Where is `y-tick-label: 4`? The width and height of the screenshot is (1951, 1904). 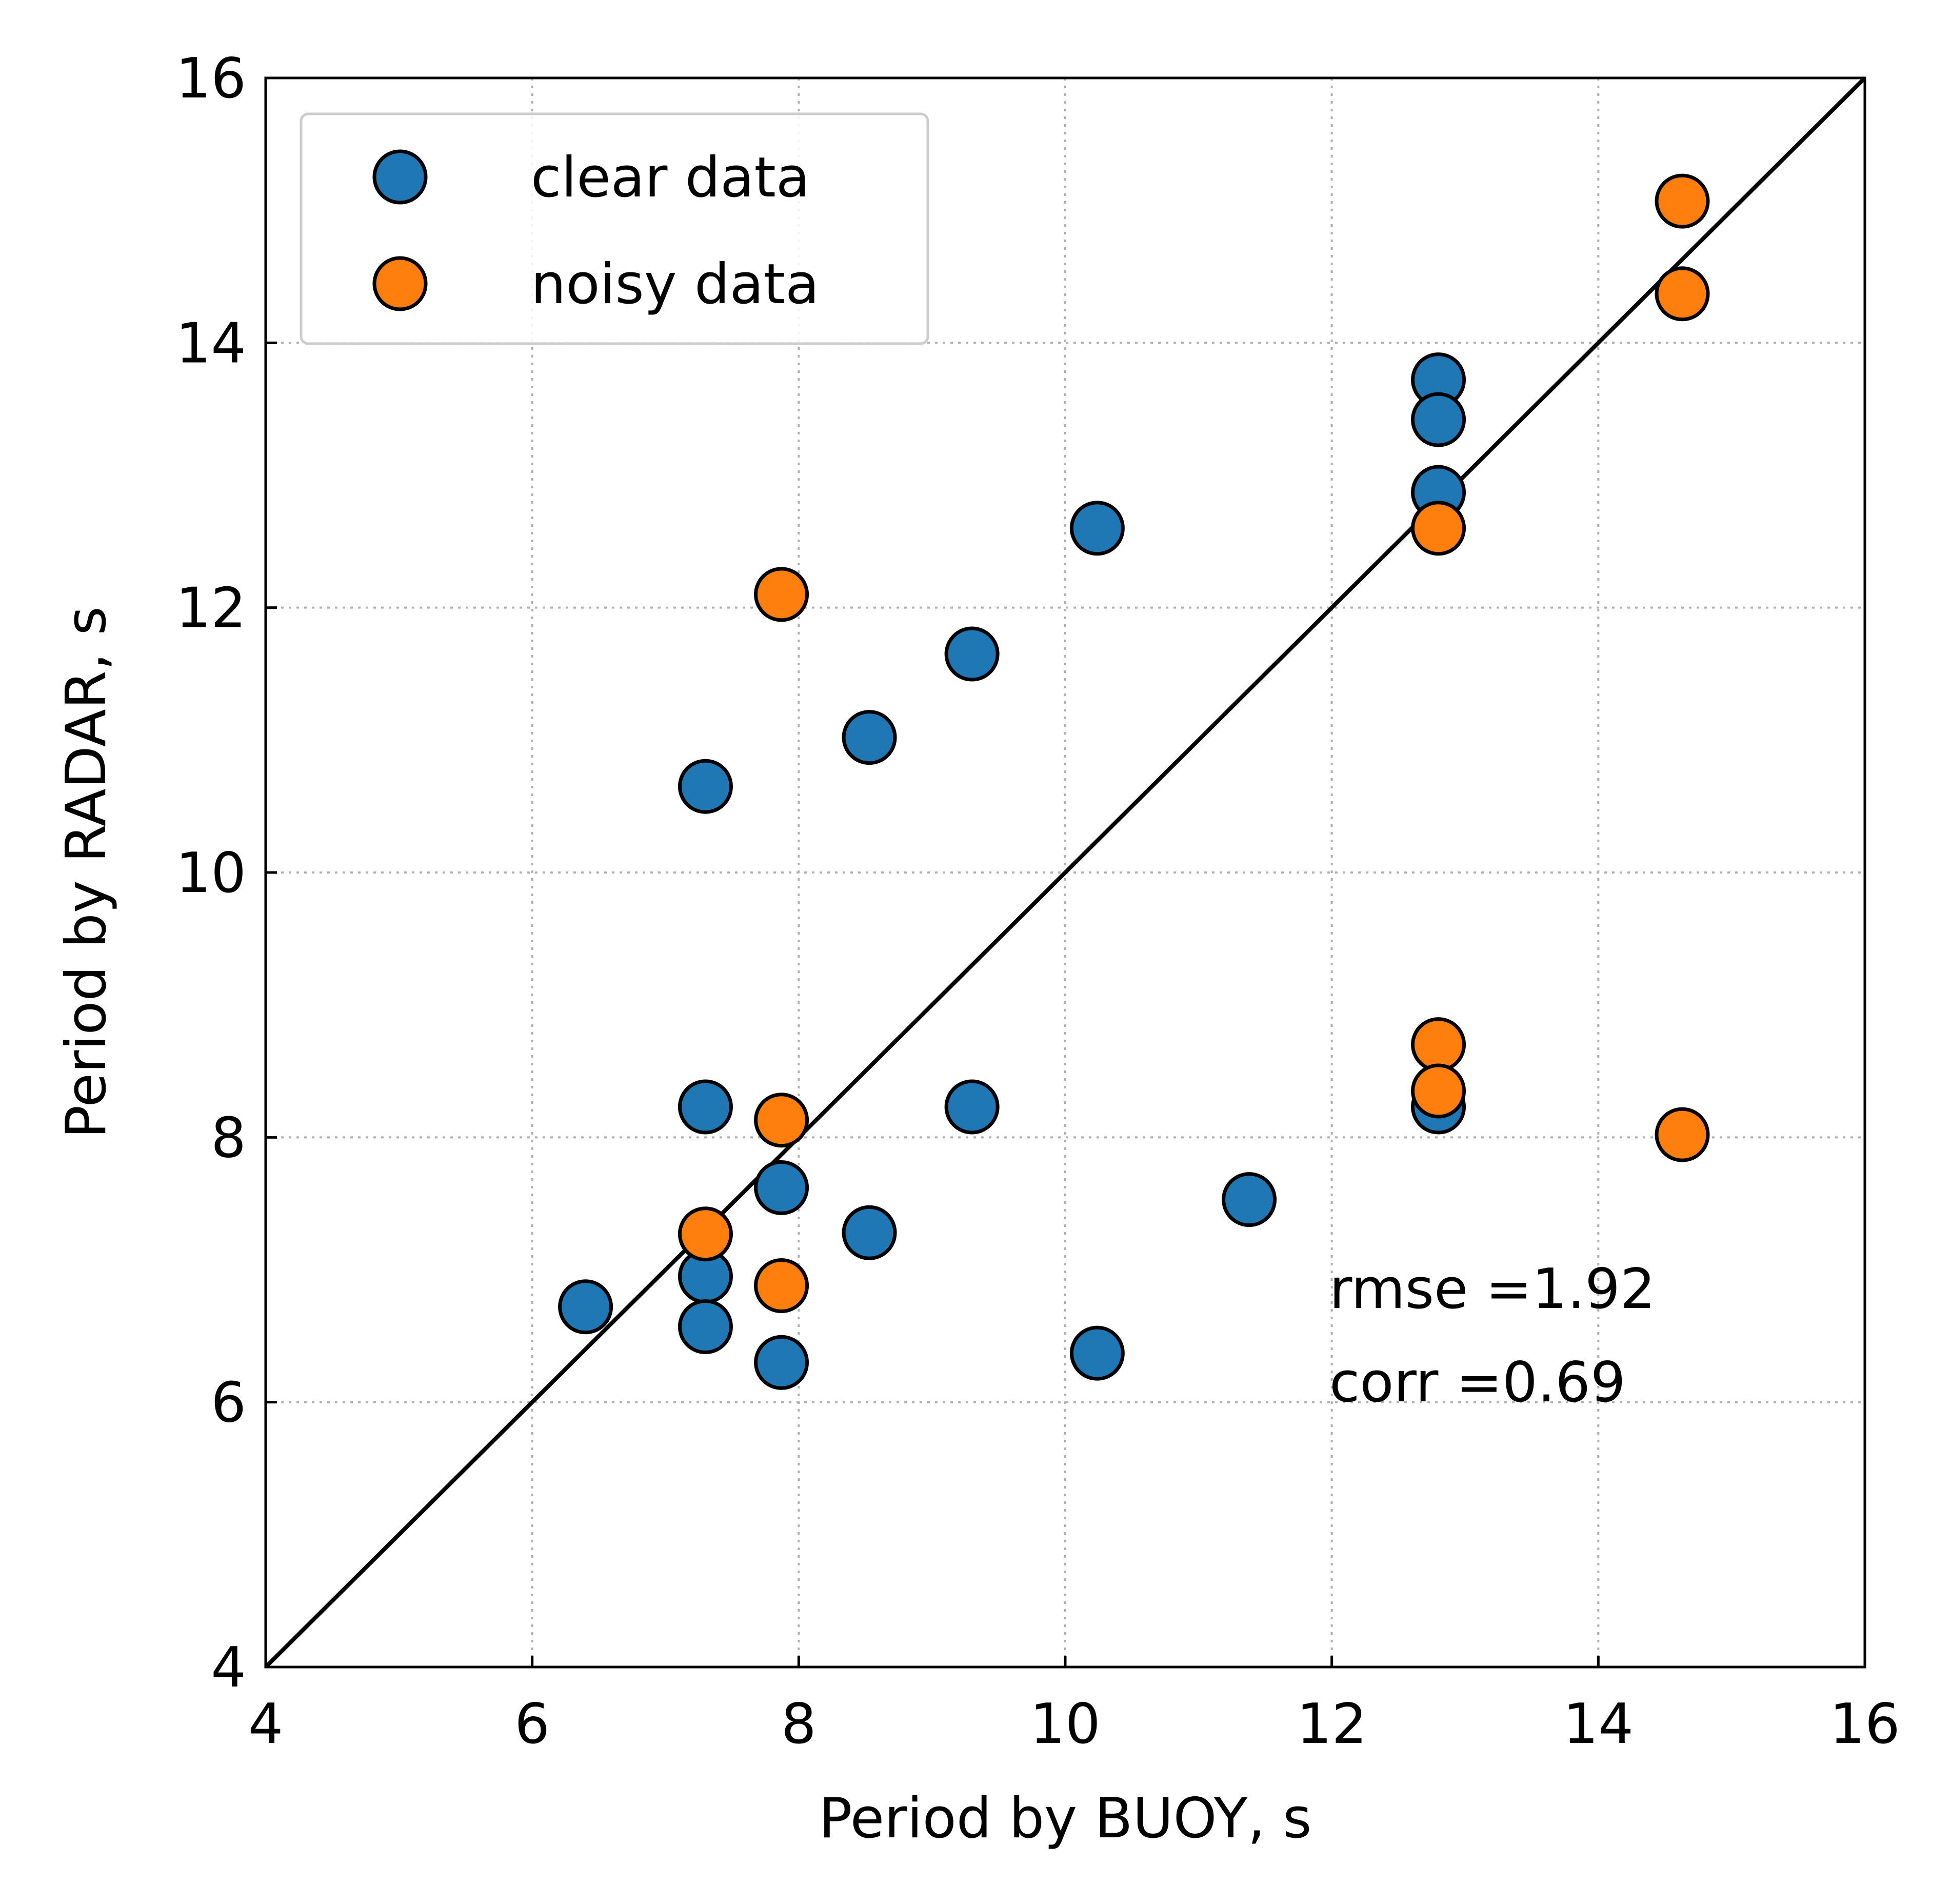 y-tick-label: 4 is located at coordinates (228, 1668).